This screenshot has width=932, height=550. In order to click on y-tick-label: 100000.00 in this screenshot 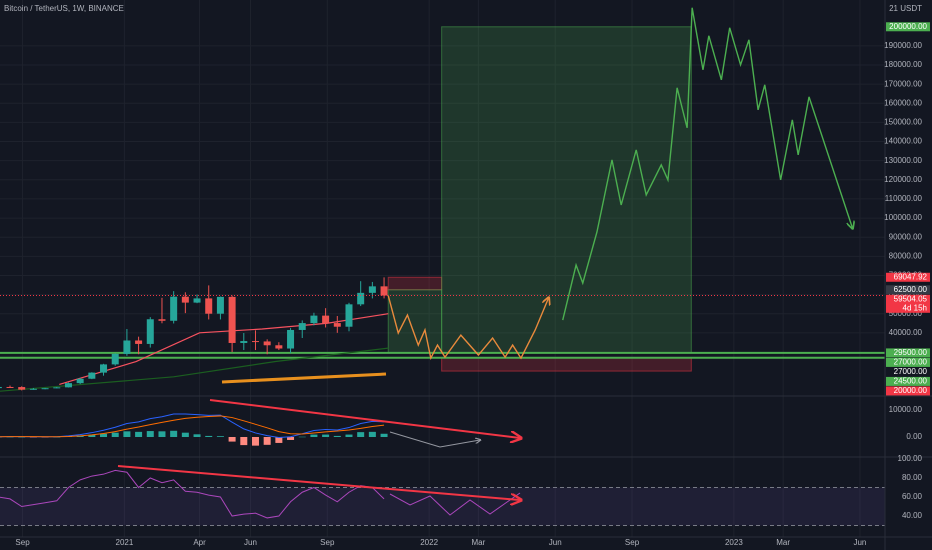, I will do `click(903, 217)`.